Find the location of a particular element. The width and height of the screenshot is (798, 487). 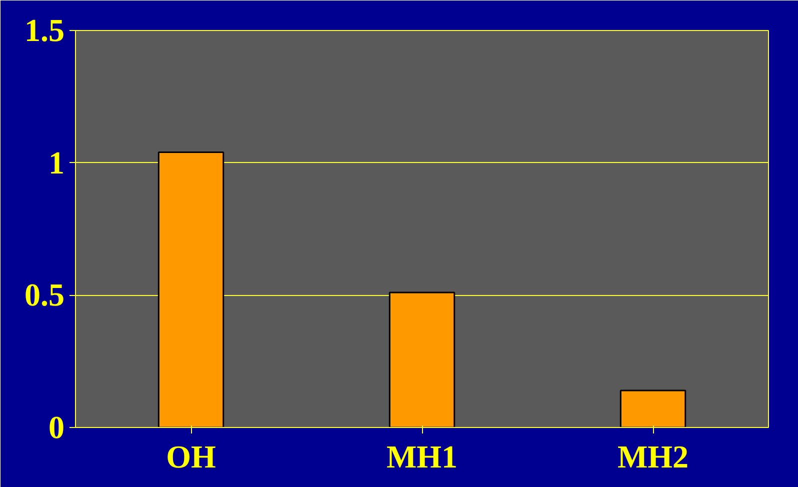

y-tick-label: 1 is located at coordinates (56, 162).